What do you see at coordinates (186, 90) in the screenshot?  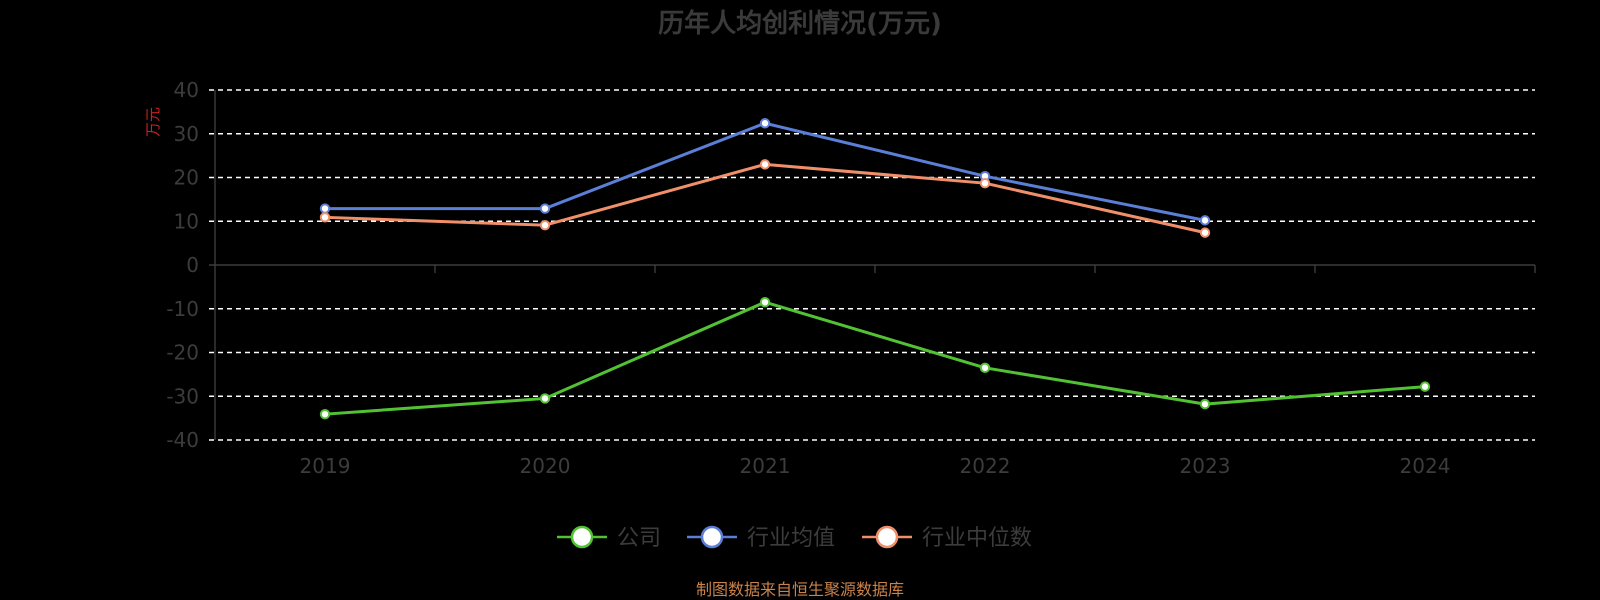 I see `y-tick-label: 40` at bounding box center [186, 90].